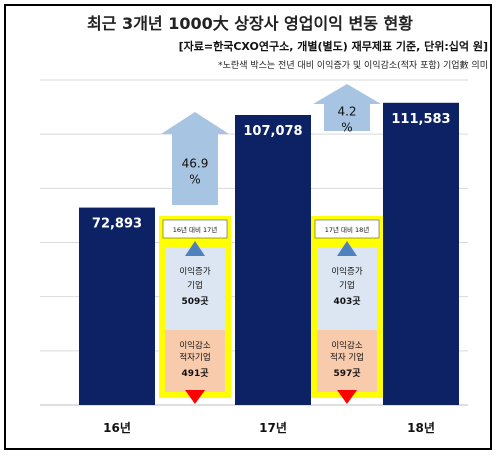 This screenshot has width=500, height=456. What do you see at coordinates (420, 119) in the screenshot?
I see `data-label: 111,583` at bounding box center [420, 119].